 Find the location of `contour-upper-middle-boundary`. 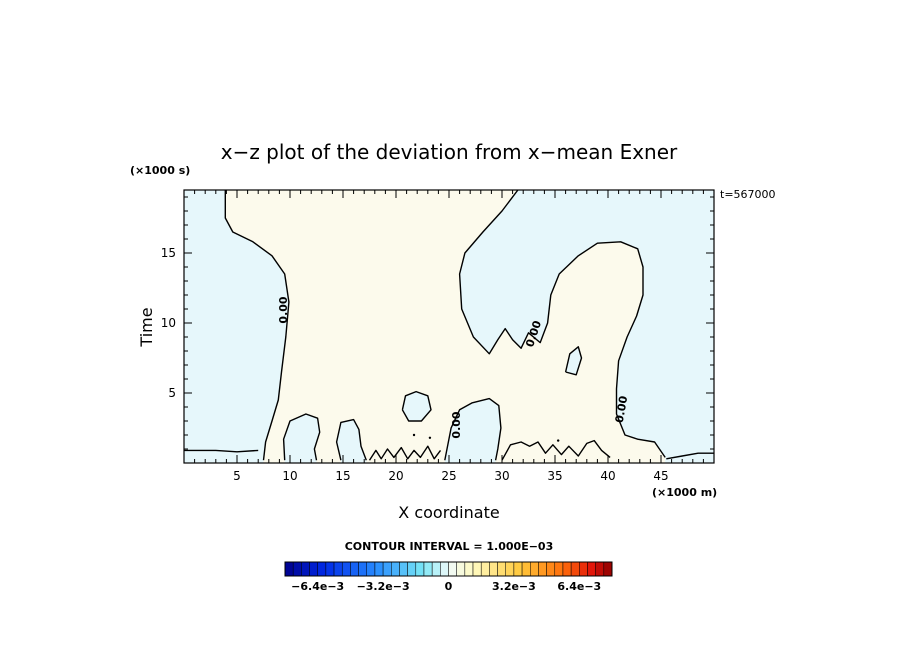

contour-upper-middle-boundary is located at coordinates (562, 324).